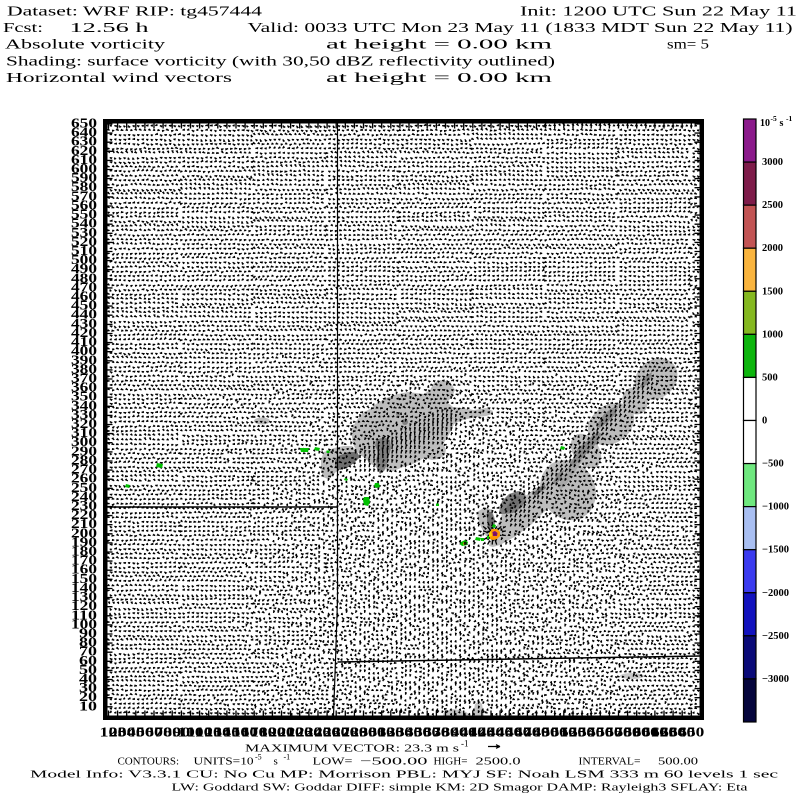 The image size is (800, 800). Describe the element at coordinates (88, 669) in the screenshot. I see `svg-text: 50` at that location.